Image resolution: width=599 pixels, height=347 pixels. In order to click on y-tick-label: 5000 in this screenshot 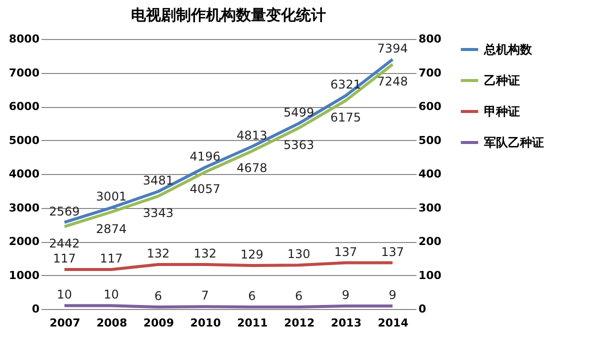, I will do `click(24, 140)`.